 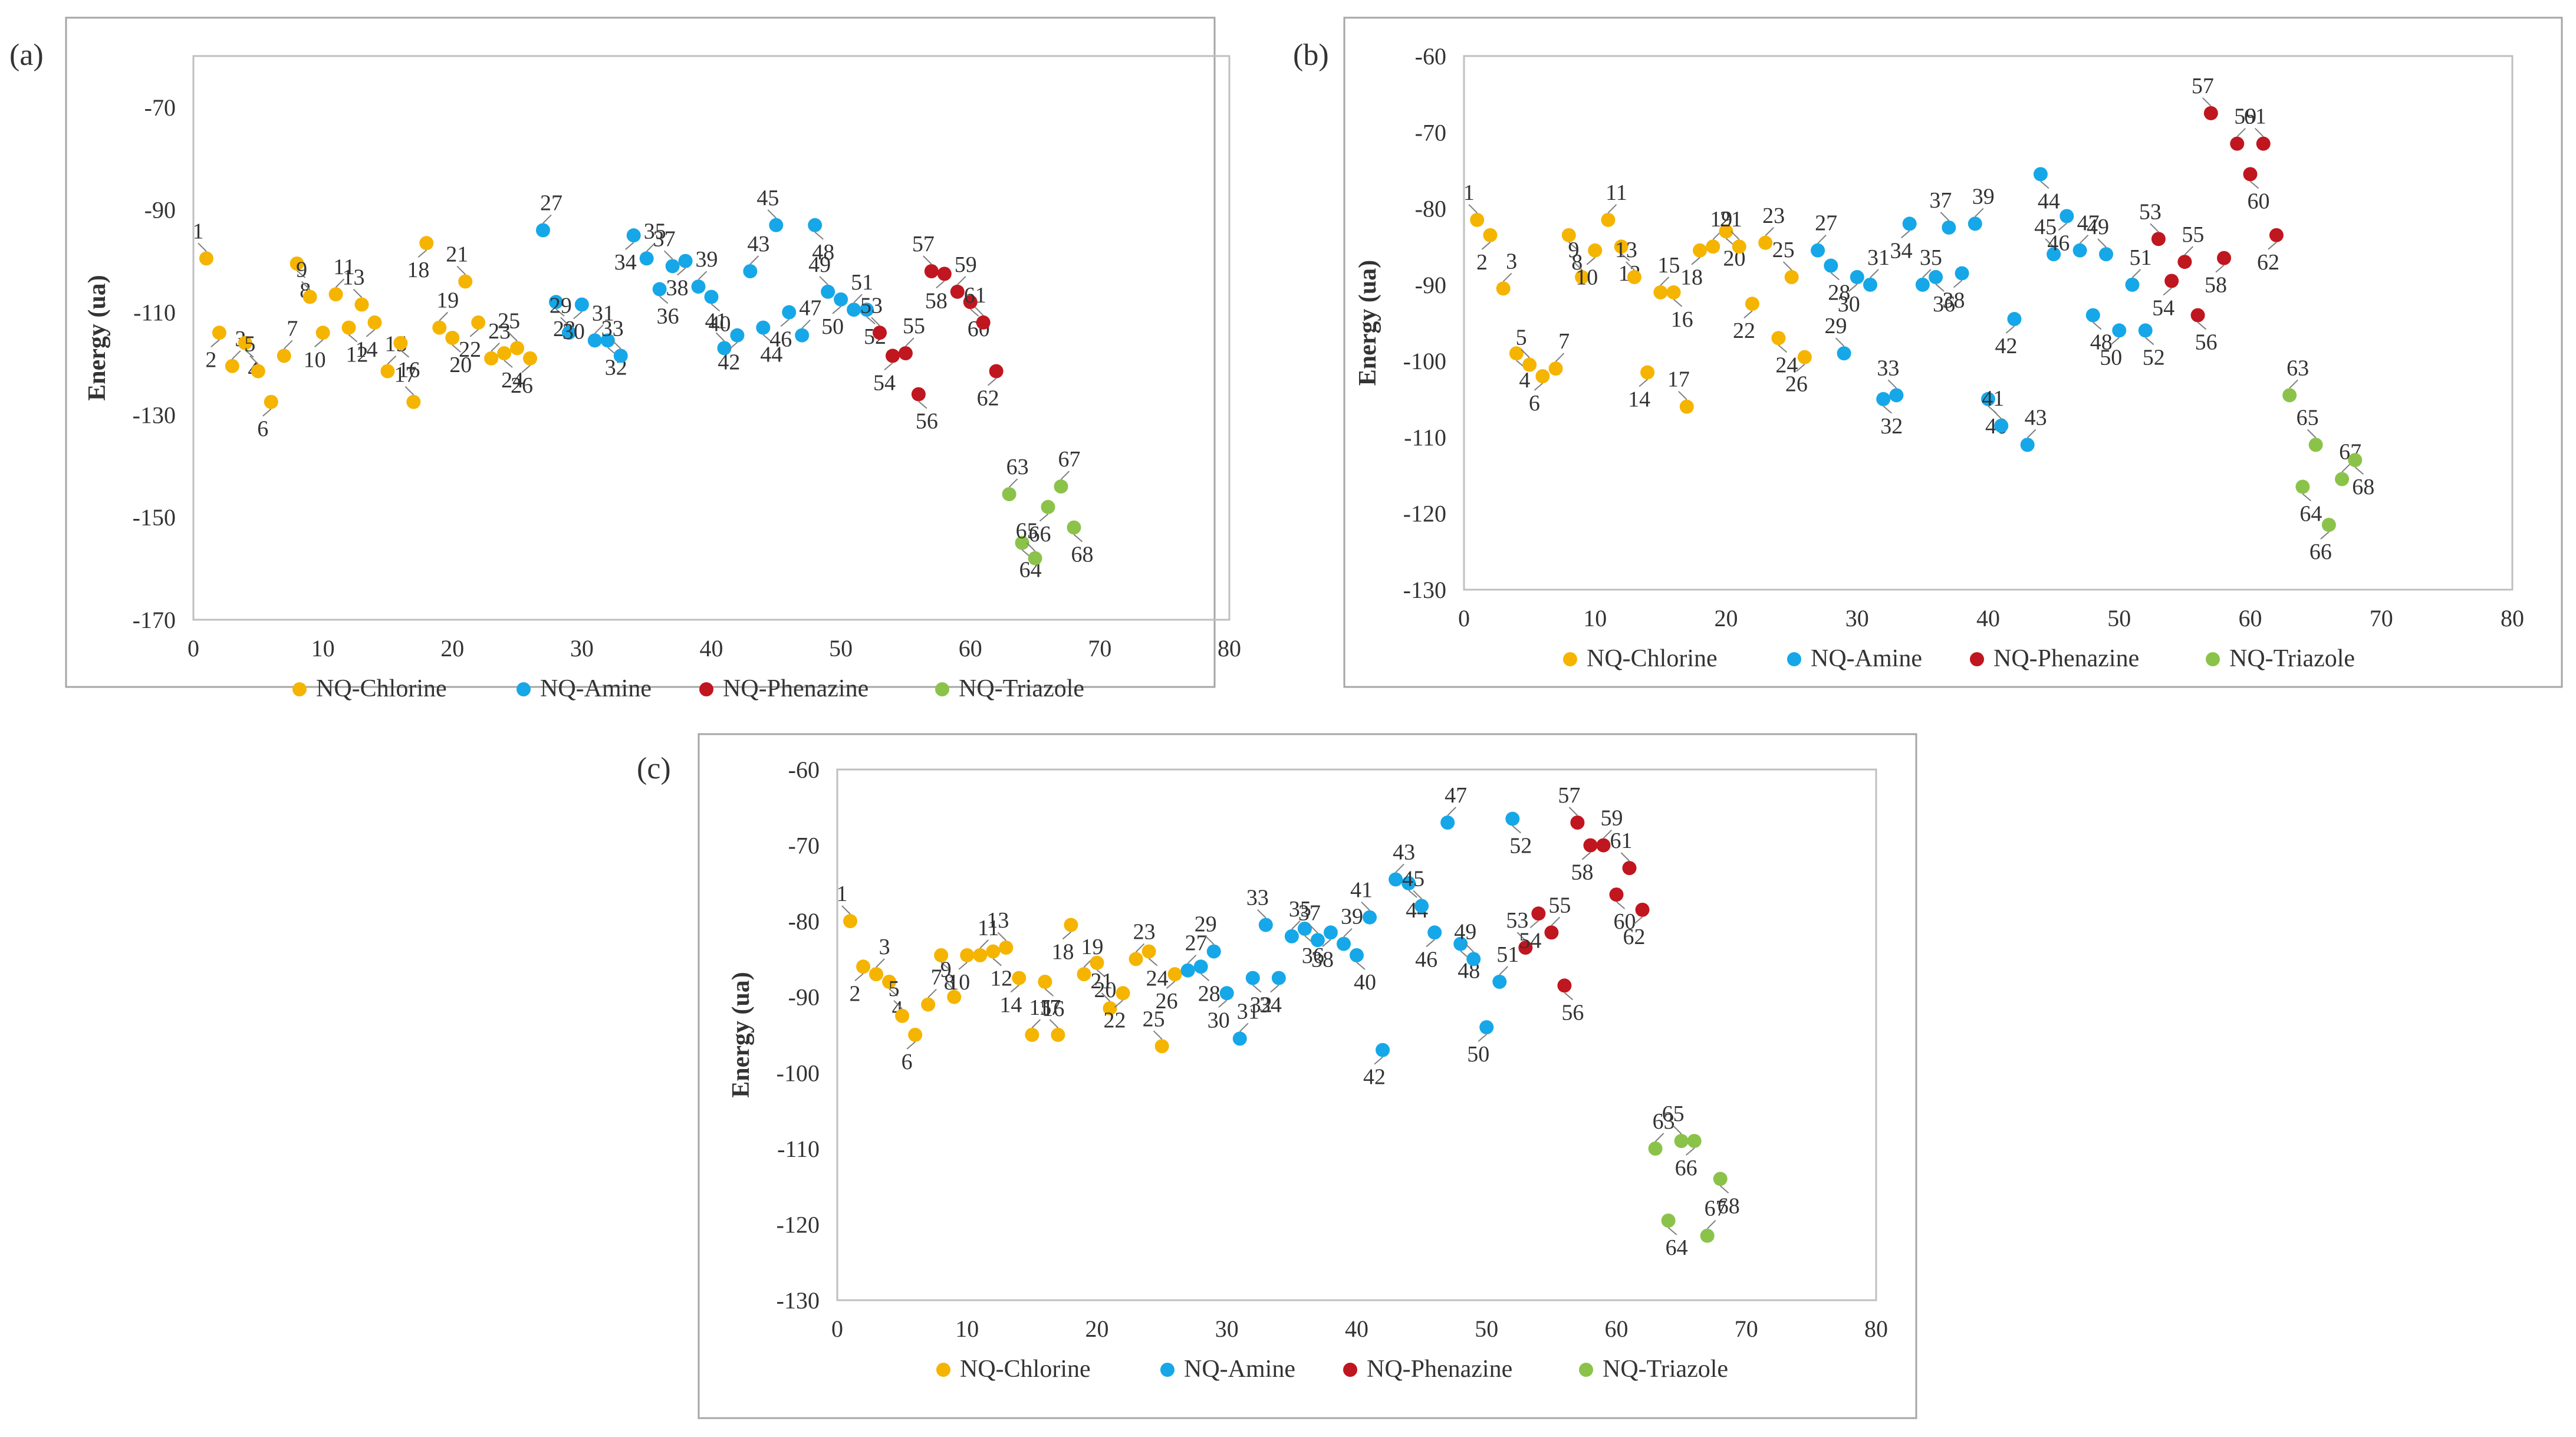 What do you see at coordinates (470, 350) in the screenshot?
I see `data-label: 22` at bounding box center [470, 350].